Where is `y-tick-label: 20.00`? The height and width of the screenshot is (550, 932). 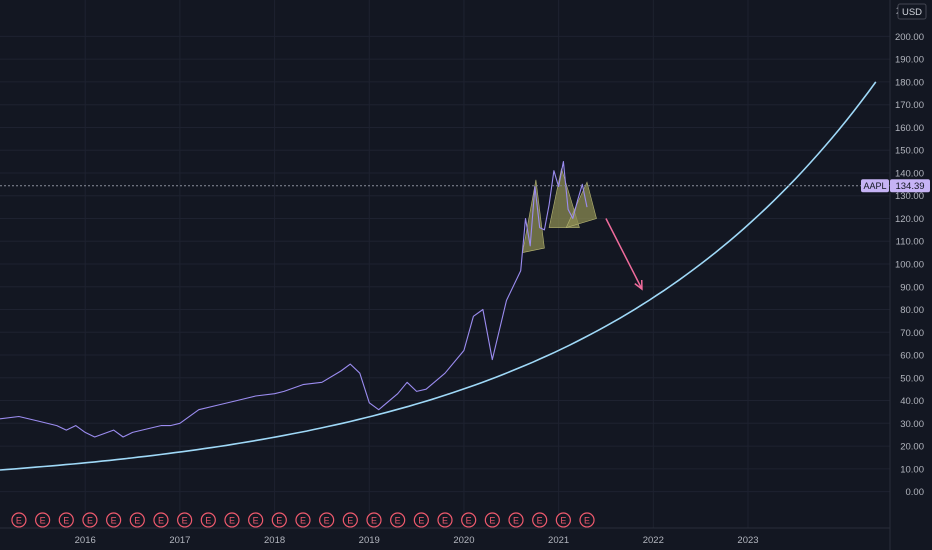 y-tick-label: 20.00 is located at coordinates (912, 447).